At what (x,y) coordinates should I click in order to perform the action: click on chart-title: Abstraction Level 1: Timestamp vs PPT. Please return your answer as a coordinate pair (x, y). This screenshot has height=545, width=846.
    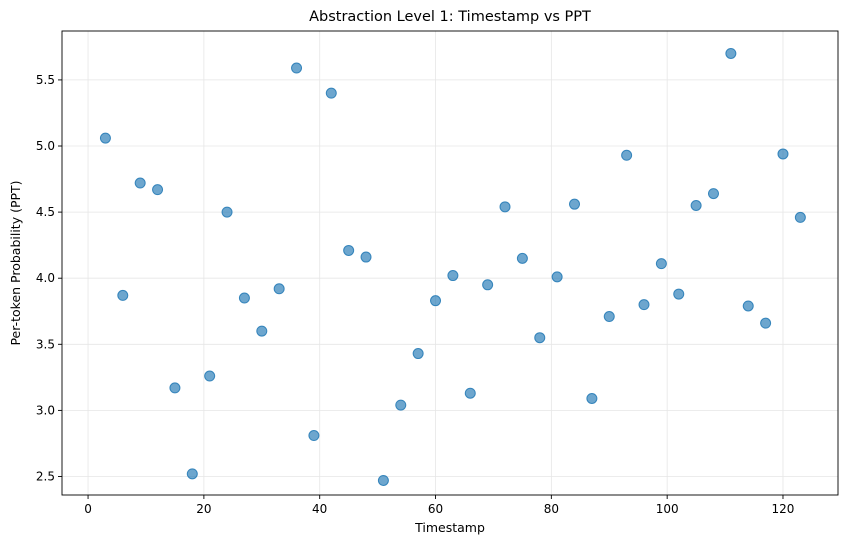
    Looking at the image, I should click on (450, 17).